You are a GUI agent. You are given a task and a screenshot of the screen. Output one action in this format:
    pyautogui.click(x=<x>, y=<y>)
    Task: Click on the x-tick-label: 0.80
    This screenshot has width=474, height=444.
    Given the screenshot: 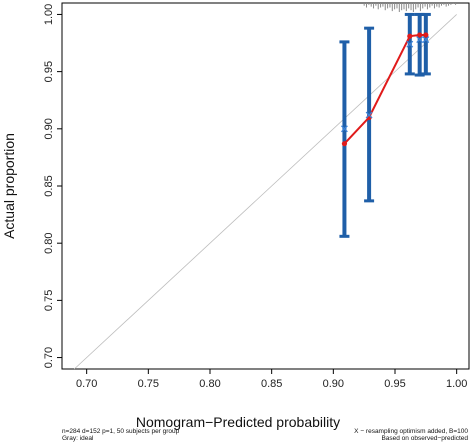 What is the action you would take?
    pyautogui.click(x=209, y=384)
    